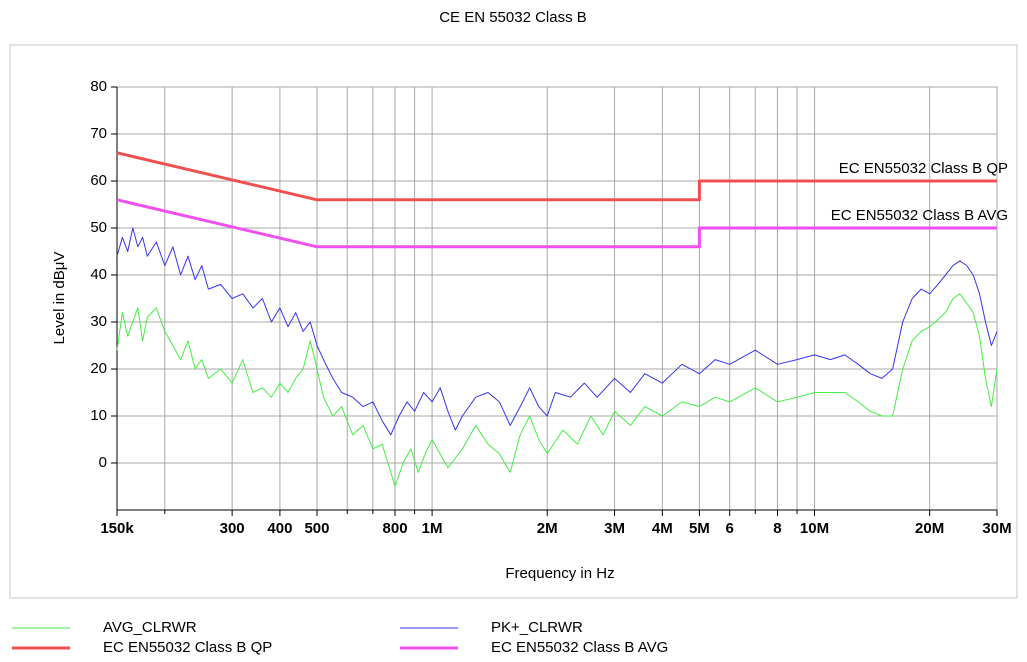 The image size is (1027, 662). Describe the element at coordinates (432, 528) in the screenshot. I see `x-tick-label: 1M` at that location.